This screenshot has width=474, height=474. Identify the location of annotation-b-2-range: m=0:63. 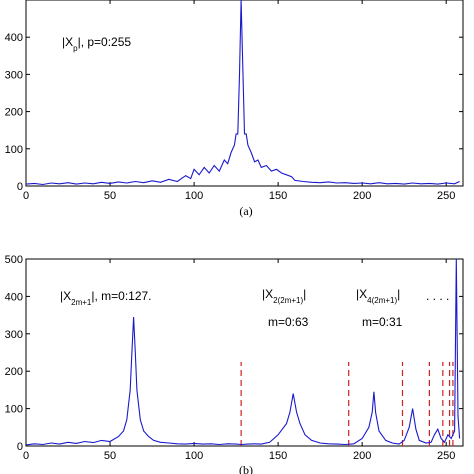
(288, 322).